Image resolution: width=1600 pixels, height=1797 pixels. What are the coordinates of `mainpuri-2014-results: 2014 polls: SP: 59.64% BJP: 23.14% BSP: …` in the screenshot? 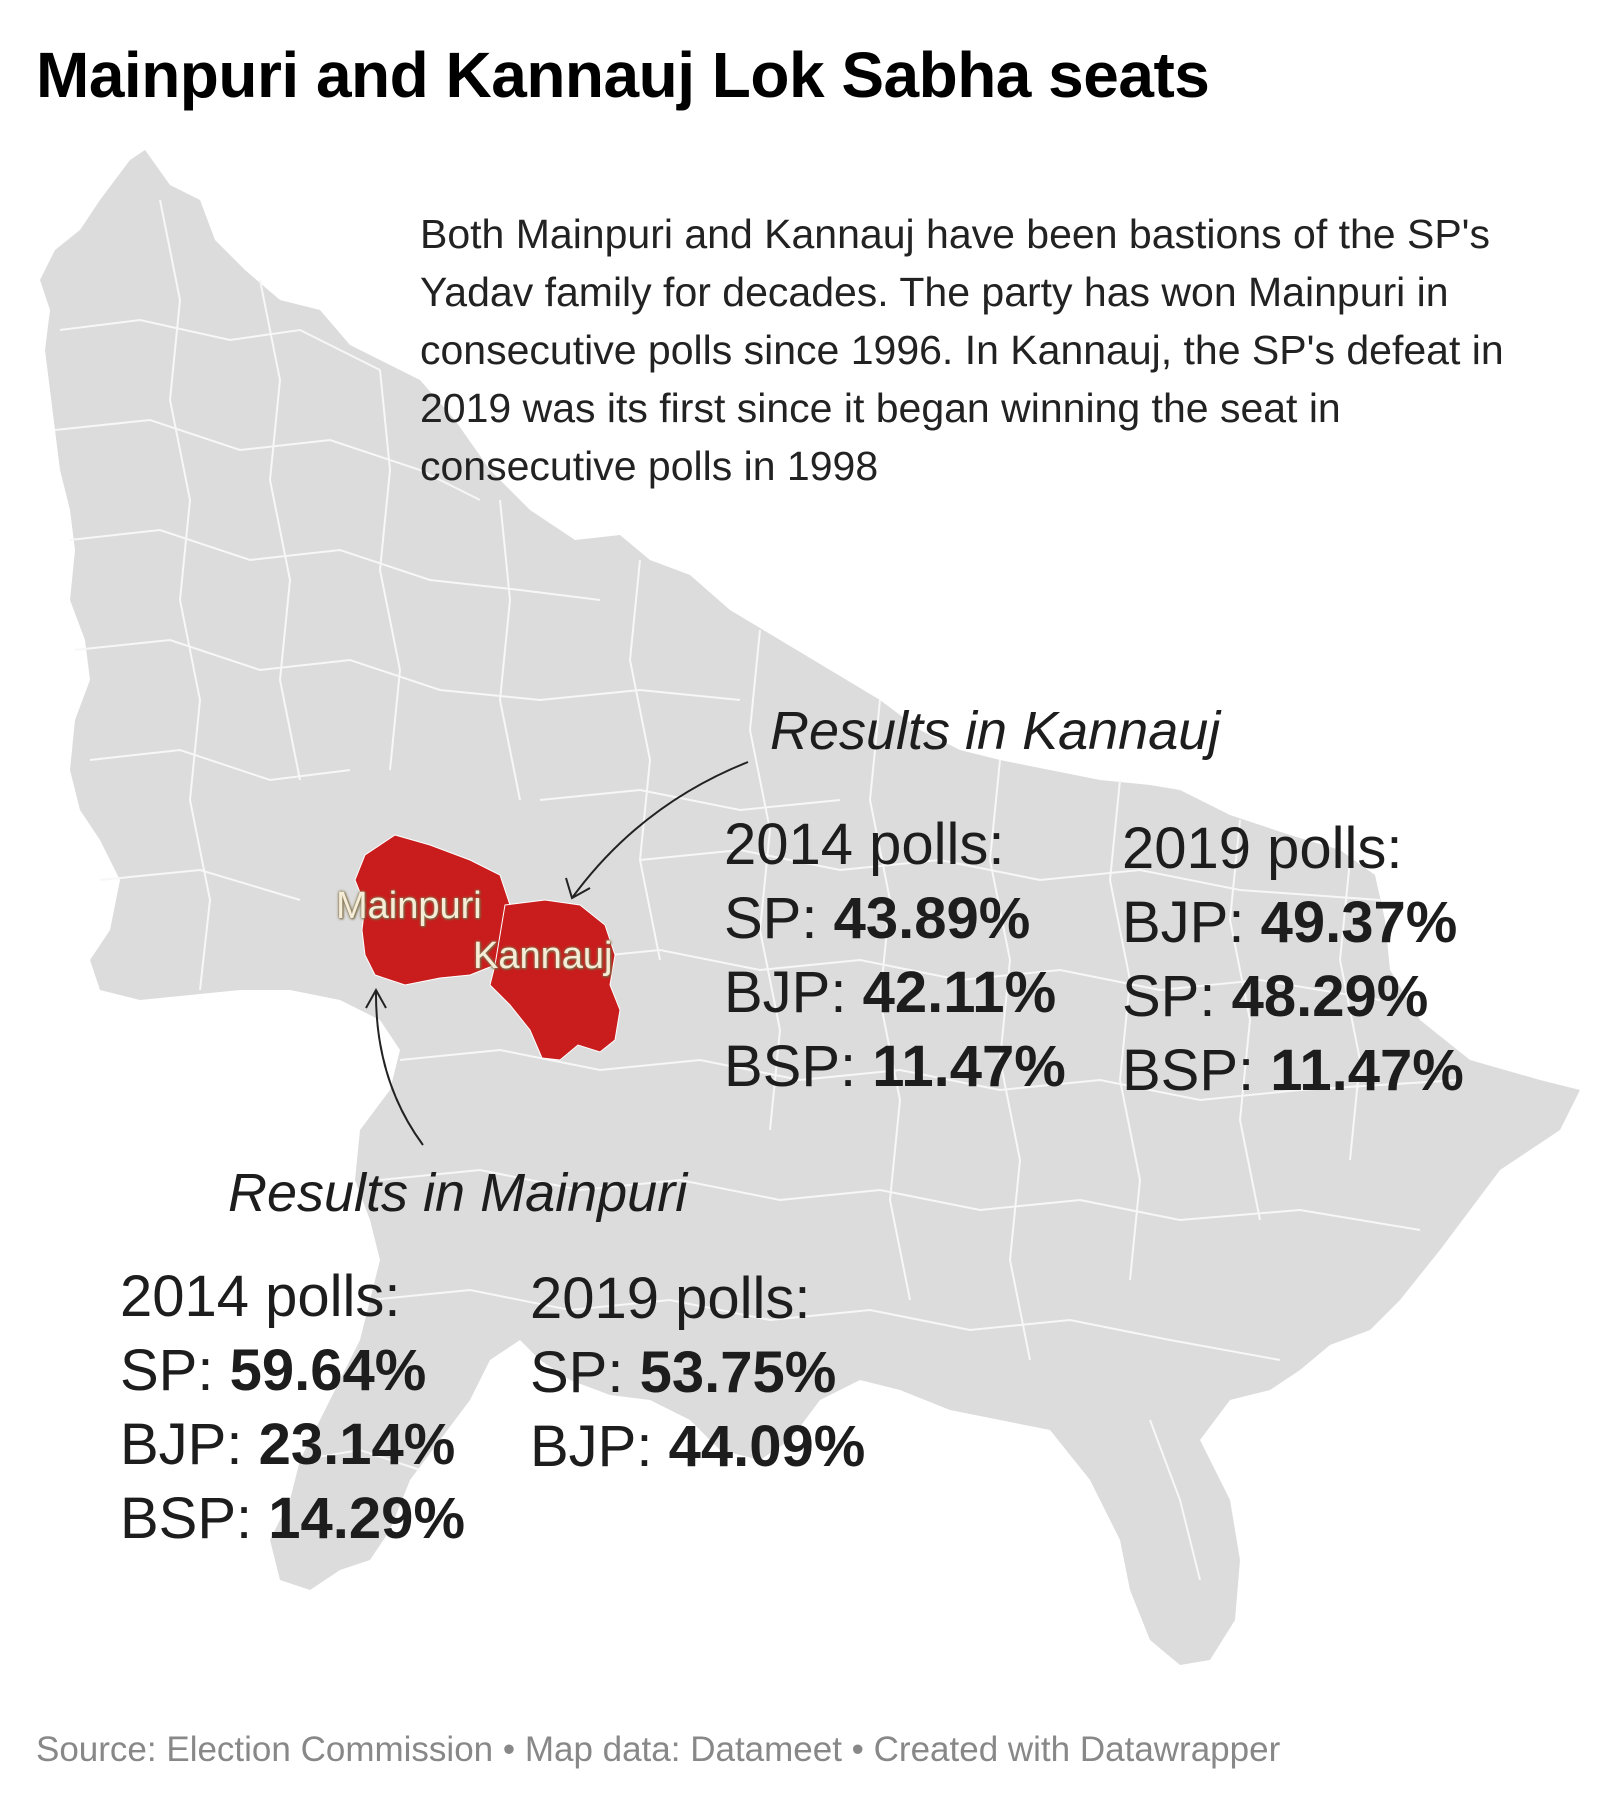 It's located at (292, 1408).